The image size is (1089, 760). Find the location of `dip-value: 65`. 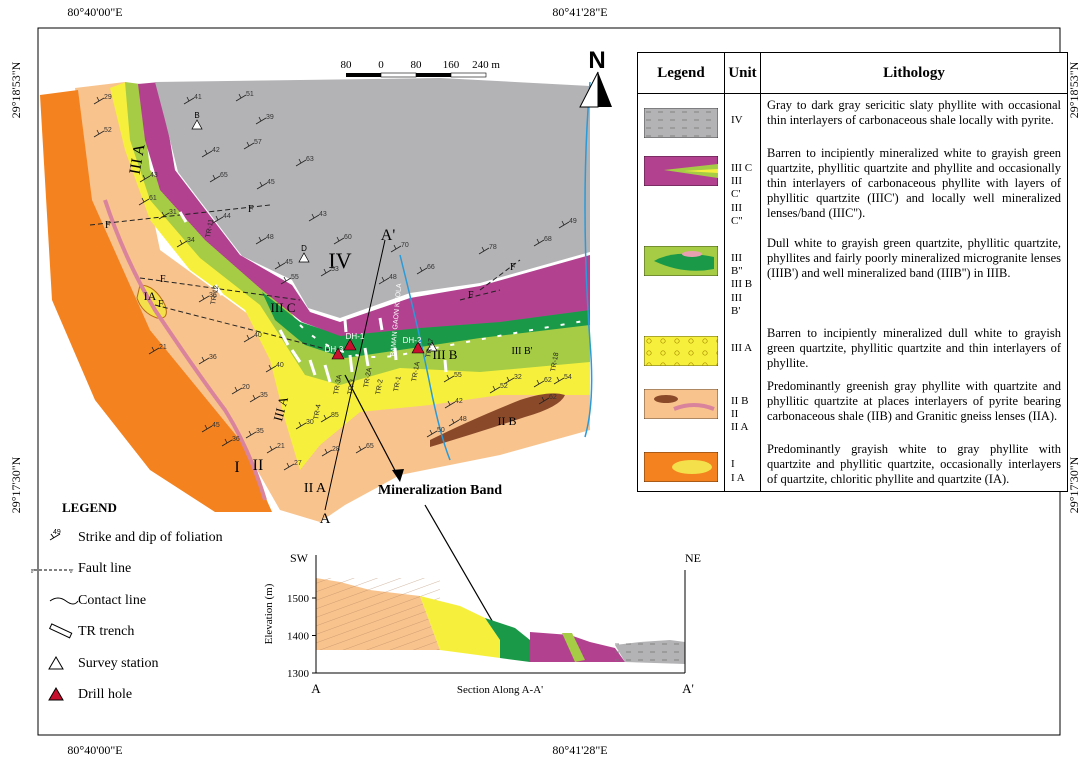

dip-value: 65 is located at coordinates (224, 175).